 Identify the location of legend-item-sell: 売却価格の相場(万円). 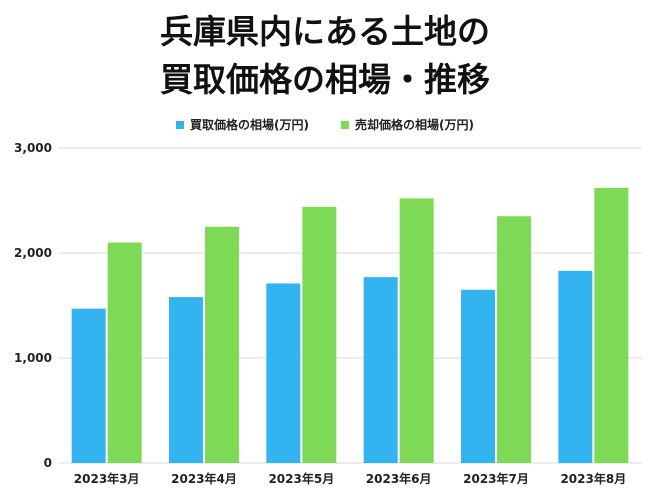
(407, 124).